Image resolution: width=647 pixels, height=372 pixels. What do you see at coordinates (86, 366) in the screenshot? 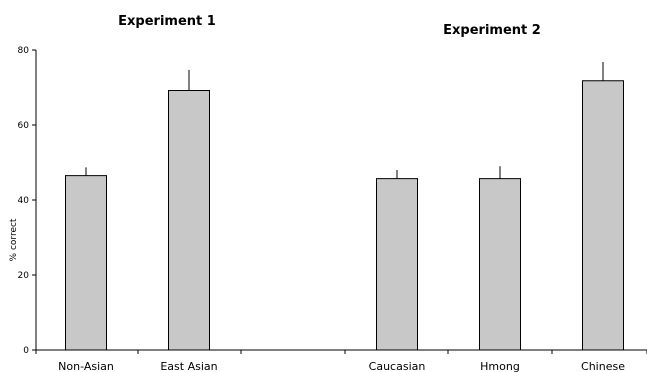
I see `x-tick-label: Non-Asian` at bounding box center [86, 366].